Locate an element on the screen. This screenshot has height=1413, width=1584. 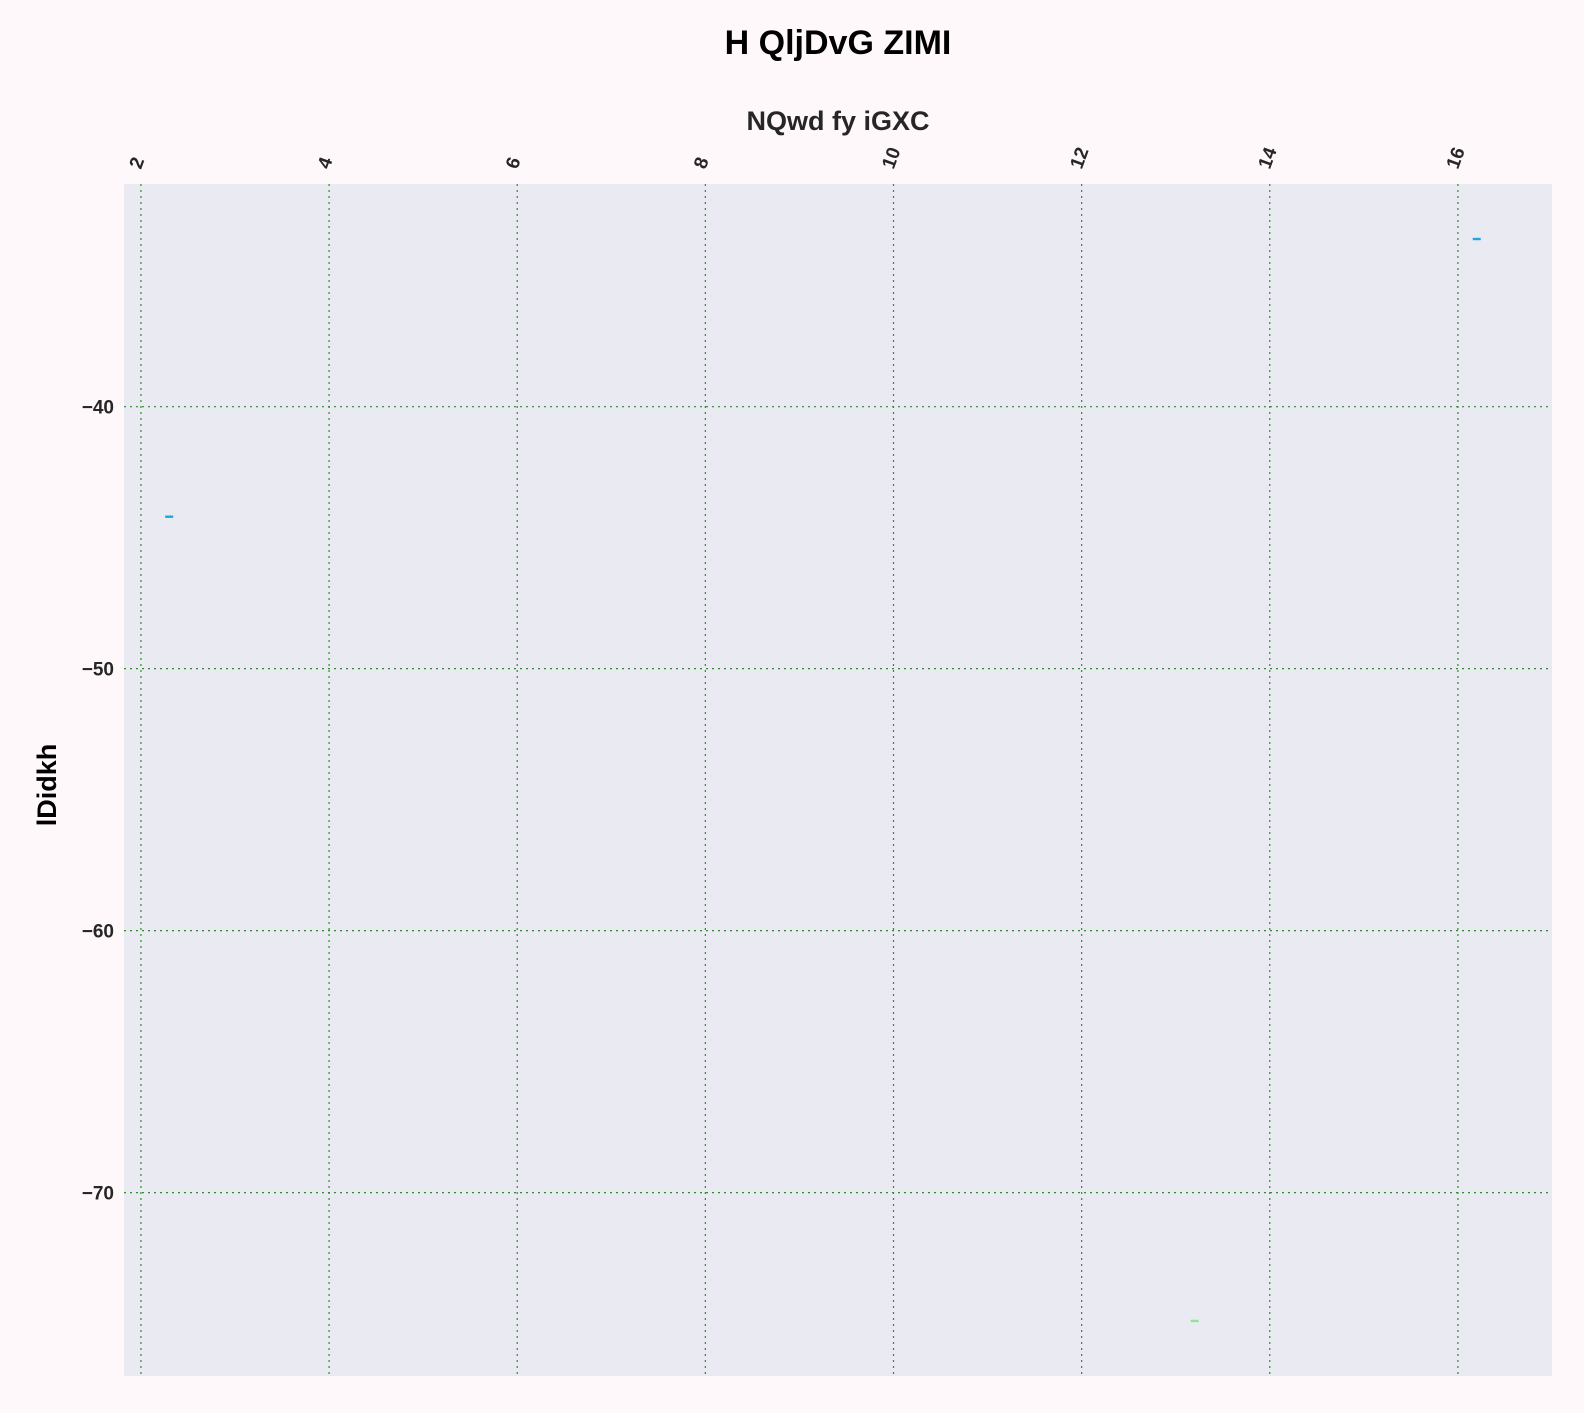
y-axis-label: lDidkh is located at coordinates (47, 785).